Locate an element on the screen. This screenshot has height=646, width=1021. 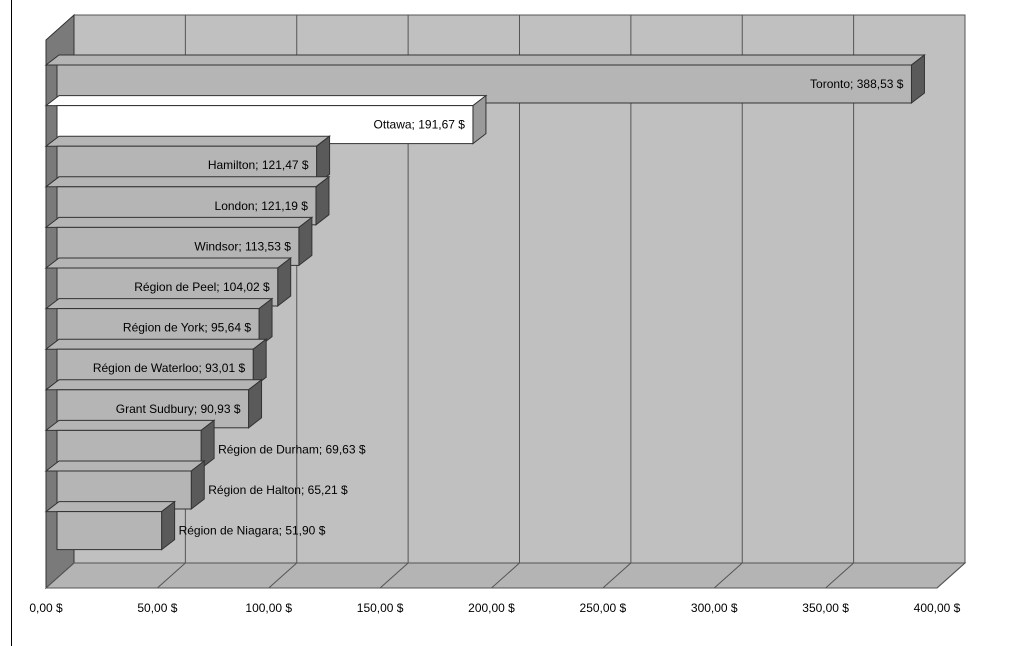
bar-region-de-durham-top is located at coordinates (130, 425).